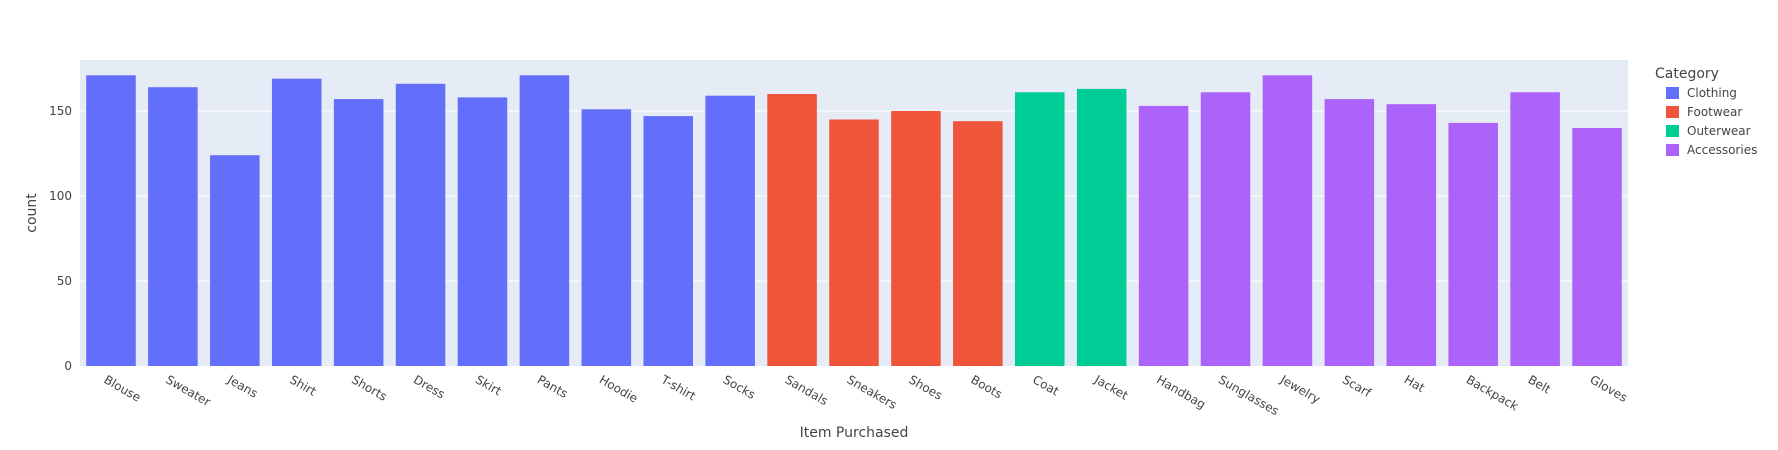 The height and width of the screenshot is (450, 1778). I want to click on bar-shirt, so click(296, 222).